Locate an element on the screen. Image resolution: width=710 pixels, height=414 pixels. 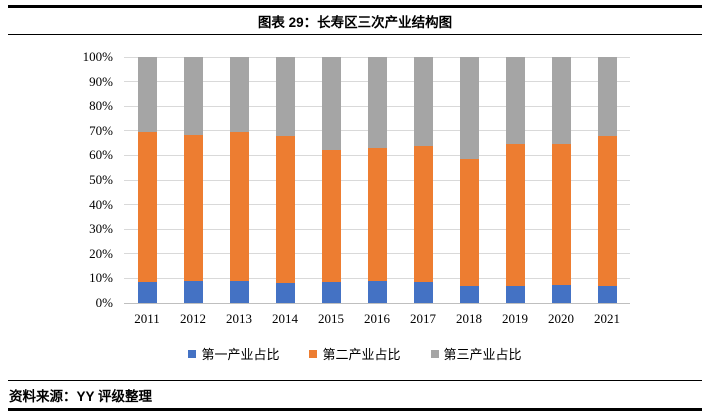
bar-2012 is located at coordinates (193, 180).